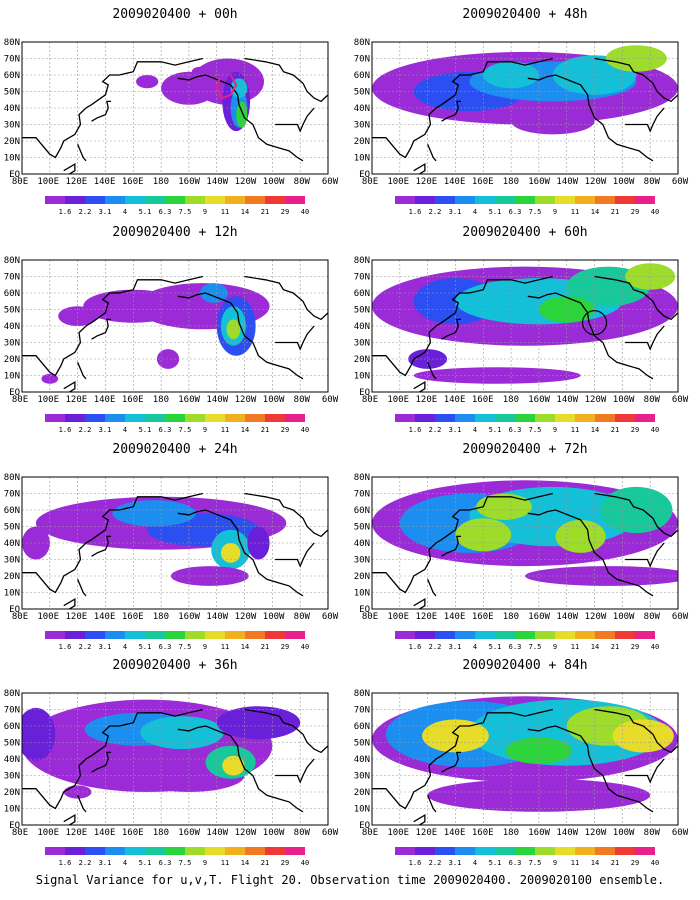  What do you see at coordinates (525, 326) in the screenshot?
I see `map-field` at bounding box center [525, 326].